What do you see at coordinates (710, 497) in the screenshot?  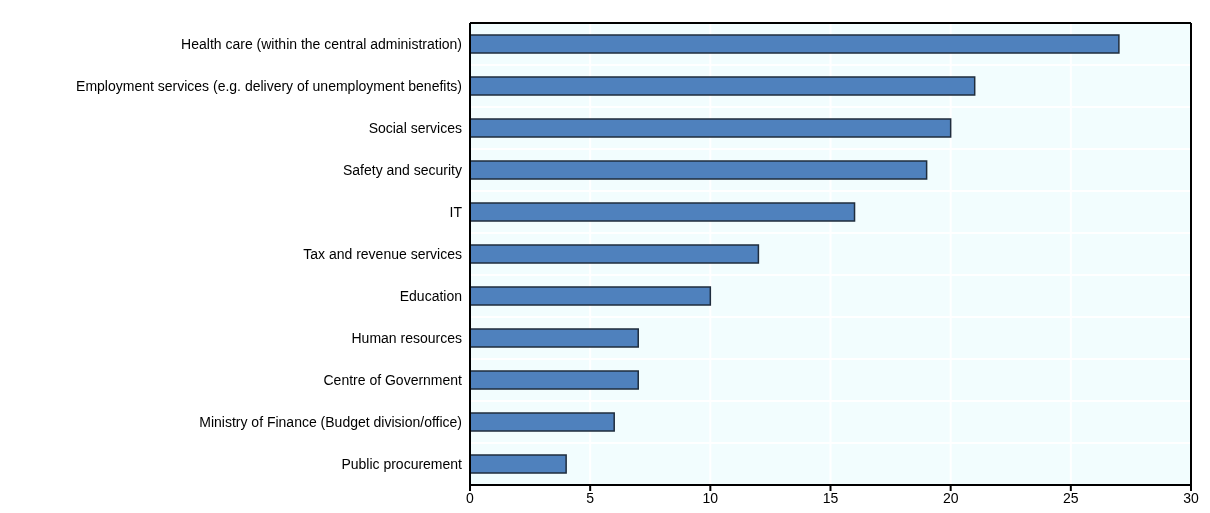 I see `x-tick-label: 10` at bounding box center [710, 497].